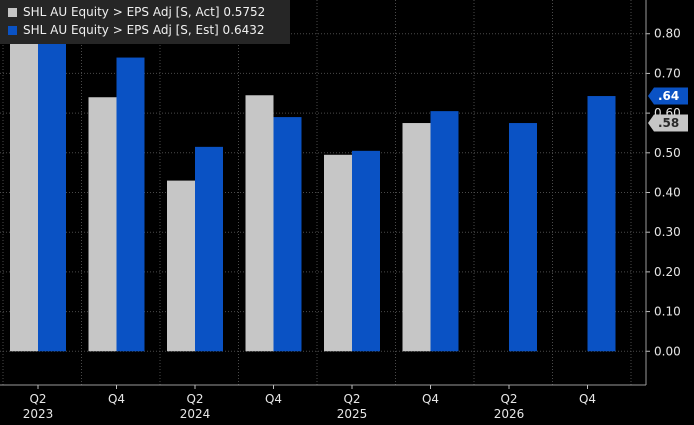  What do you see at coordinates (144, 12) in the screenshot?
I see `legend-entry: SHL AU Equity > EPS Adj [S, Act] 0.5752` at bounding box center [144, 12].